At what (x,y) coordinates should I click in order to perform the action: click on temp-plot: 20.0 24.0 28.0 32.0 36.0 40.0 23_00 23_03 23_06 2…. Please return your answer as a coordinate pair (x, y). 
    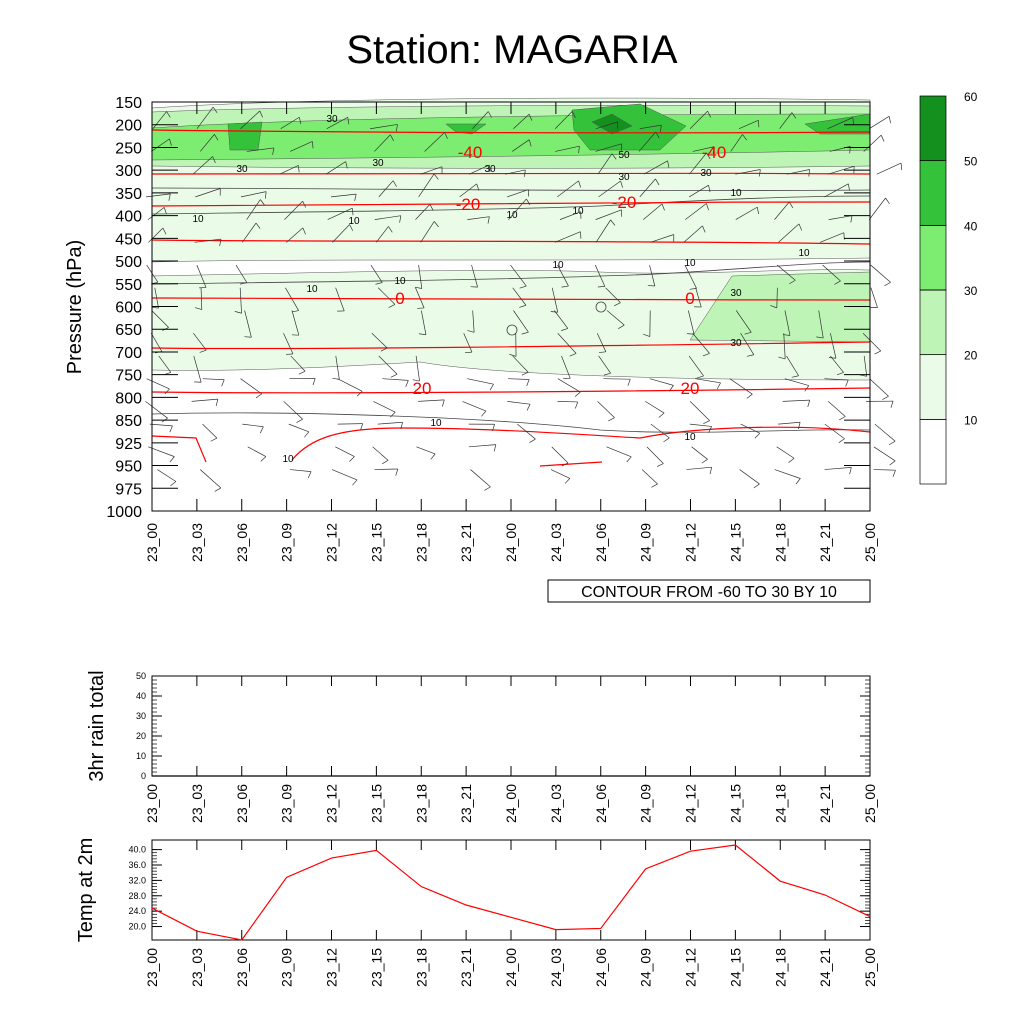
    Looking at the image, I should click on (476, 912).